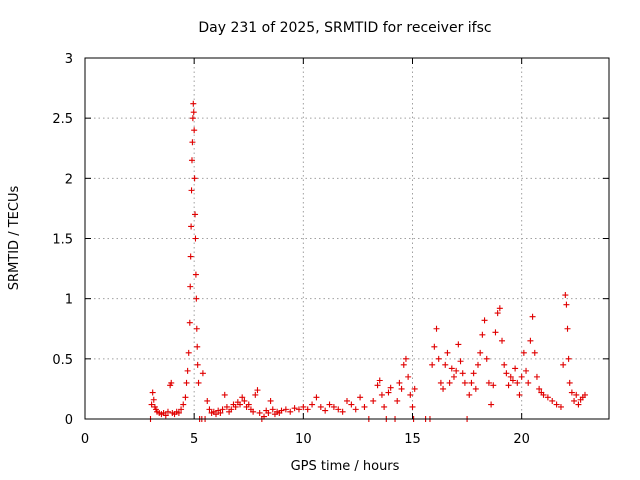  What do you see at coordinates (69, 300) in the screenshot?
I see `y-tick-label: 1` at bounding box center [69, 300].